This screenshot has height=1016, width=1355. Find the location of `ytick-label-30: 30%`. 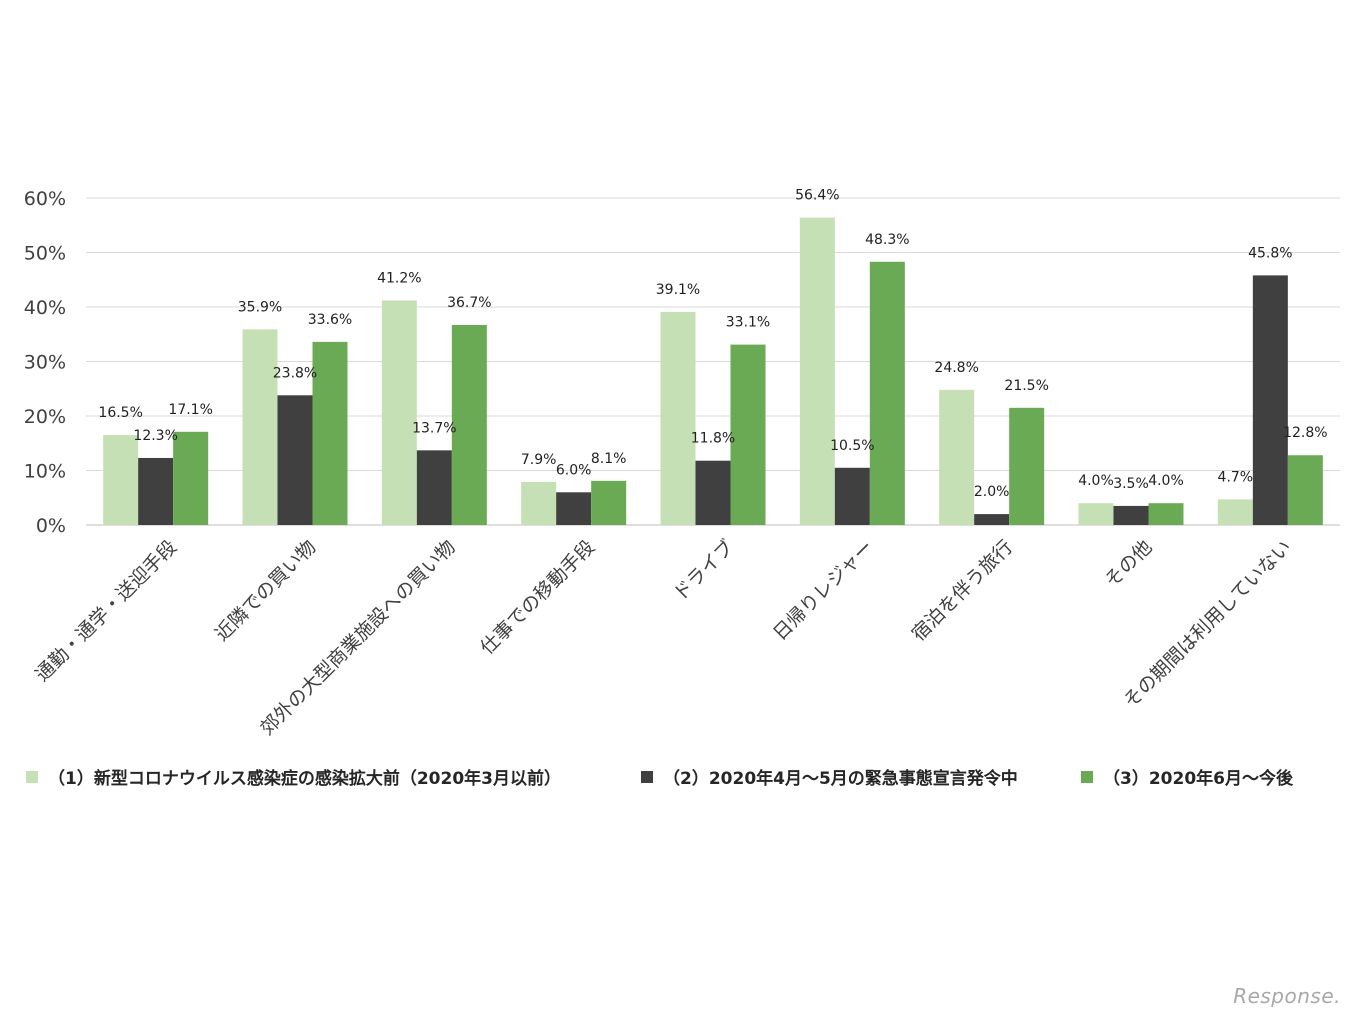

ytick-label-30: 30% is located at coordinates (45, 363).